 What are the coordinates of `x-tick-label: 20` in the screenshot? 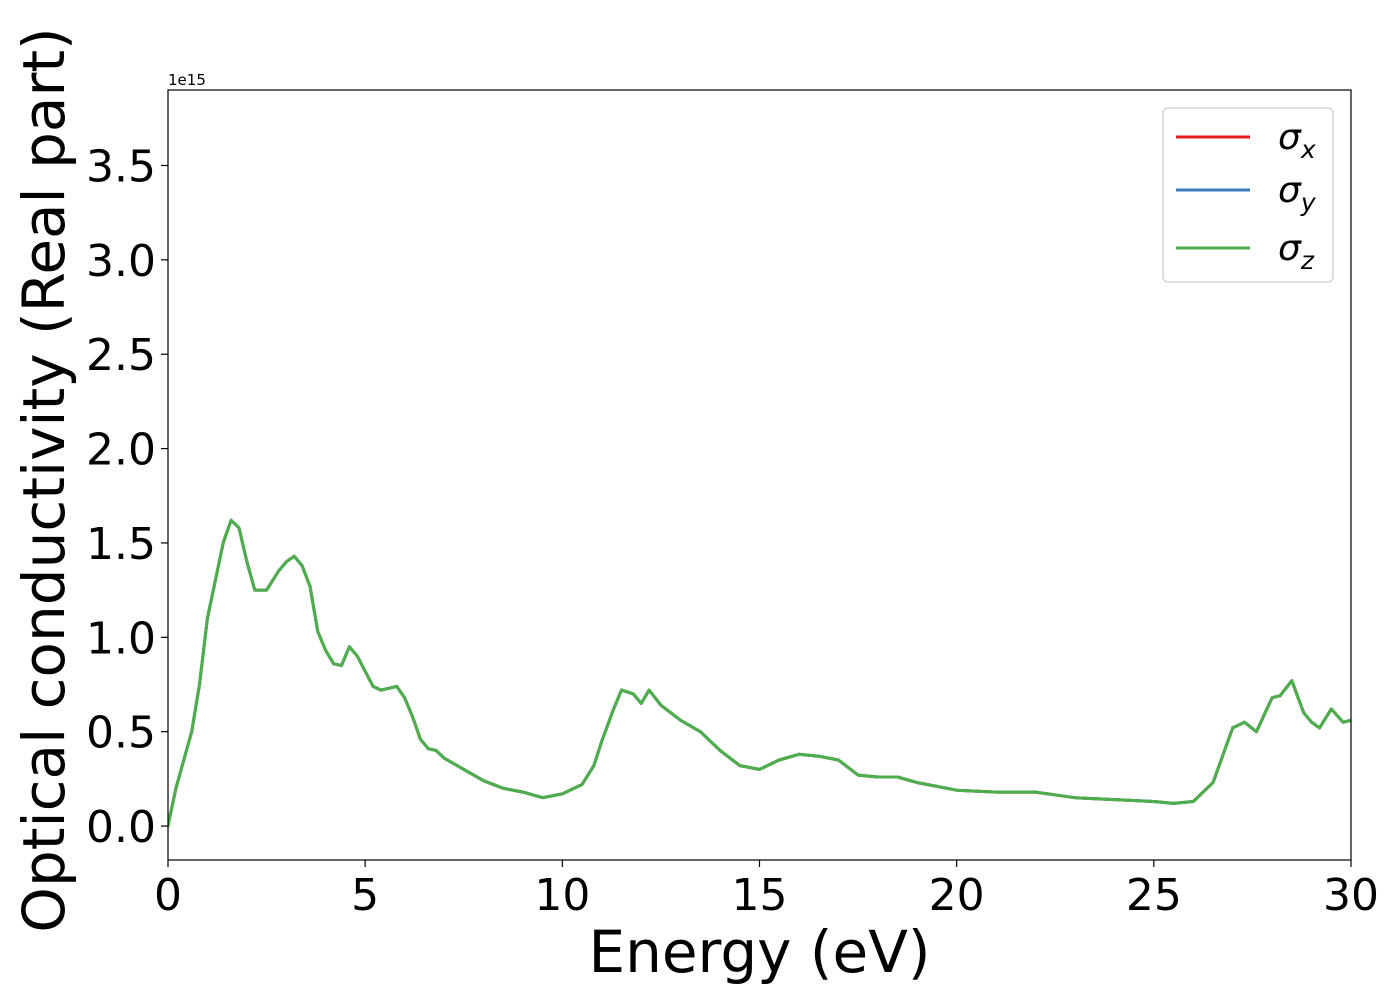 It's located at (957, 895).